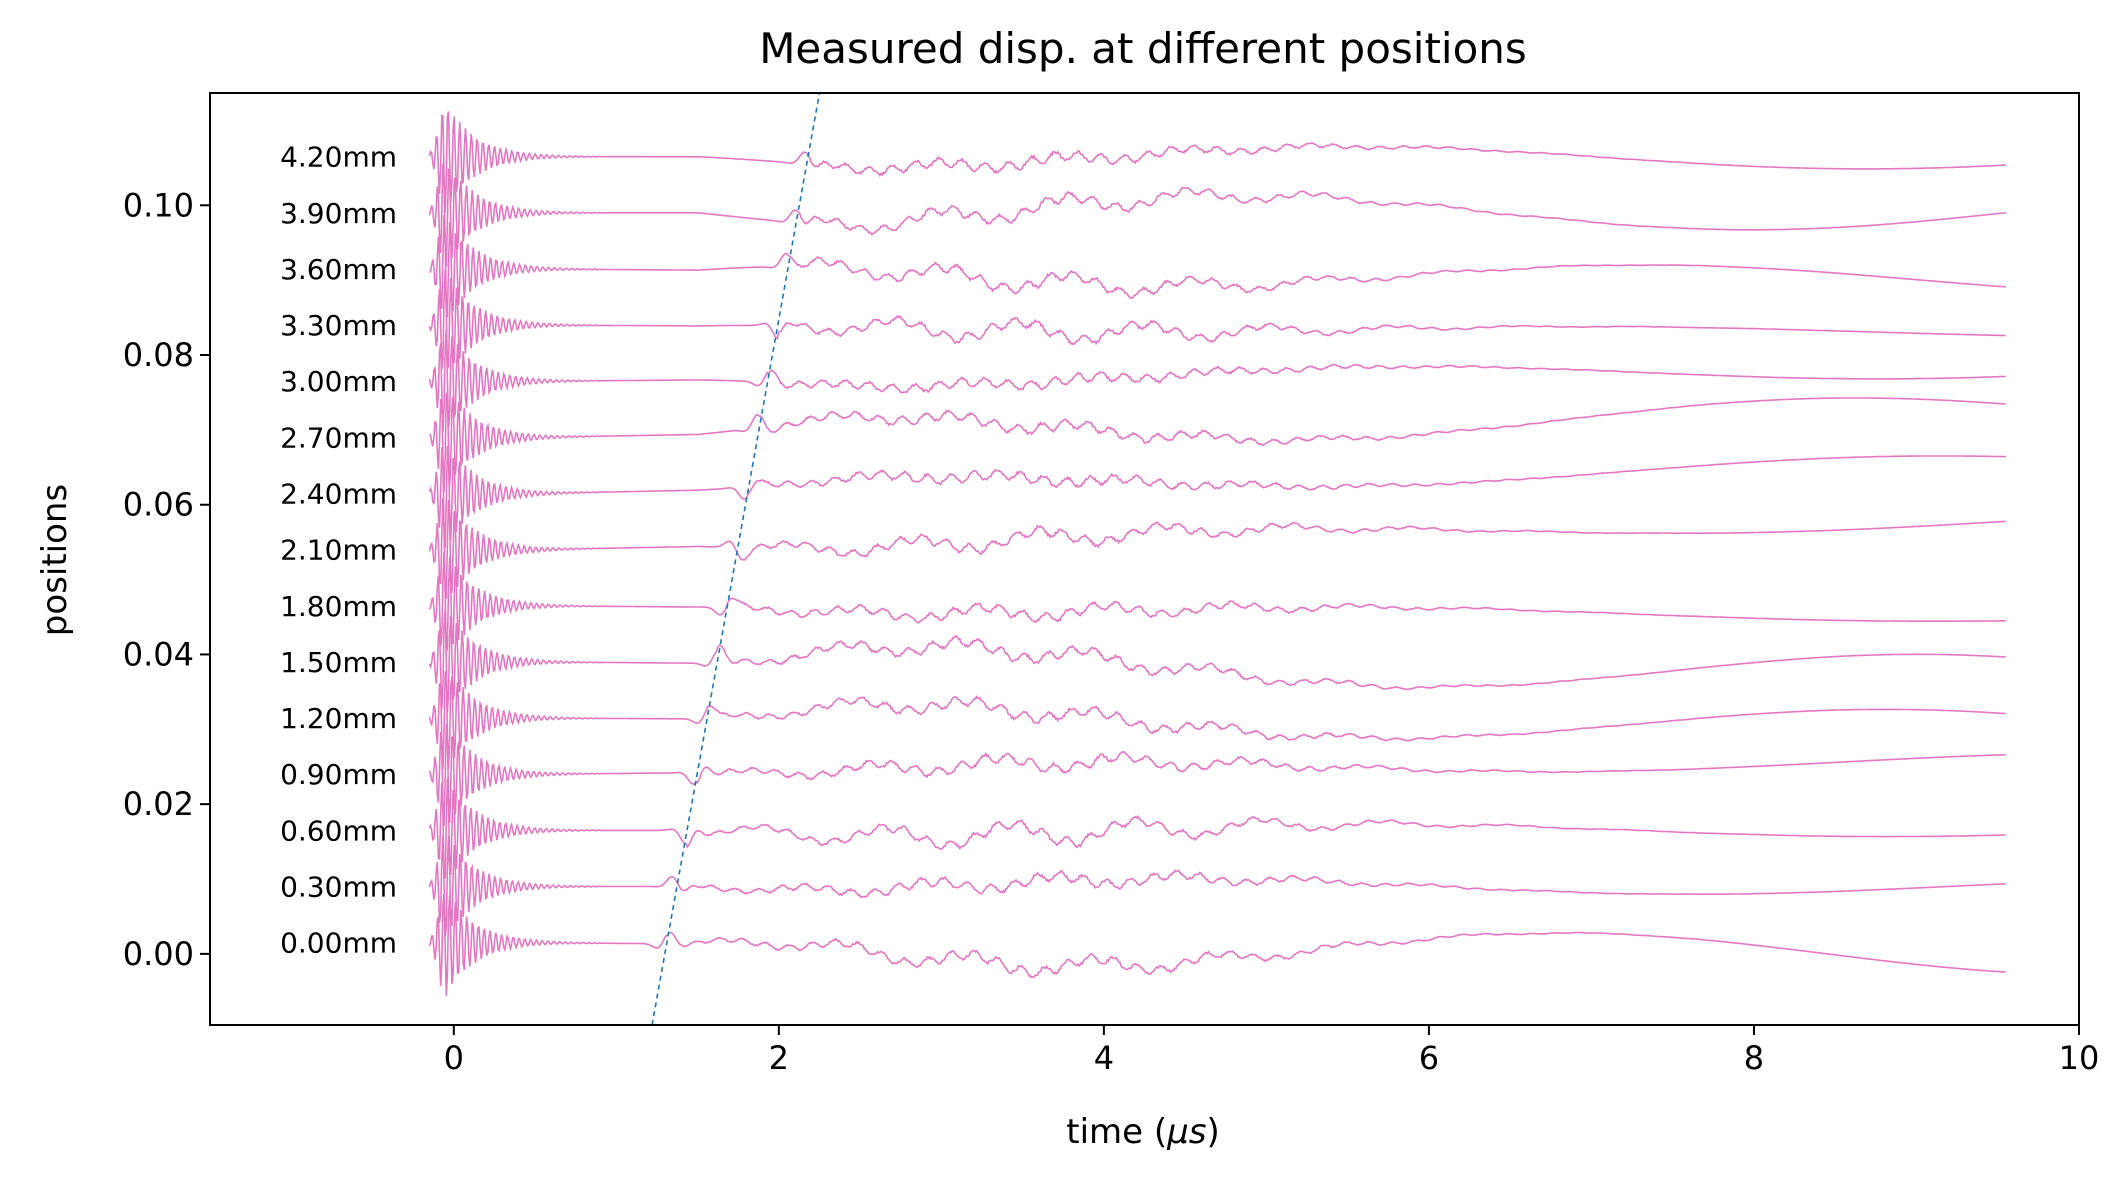 This screenshot has height=1182, width=2125. I want to click on trace-label: 1.20mm, so click(338, 718).